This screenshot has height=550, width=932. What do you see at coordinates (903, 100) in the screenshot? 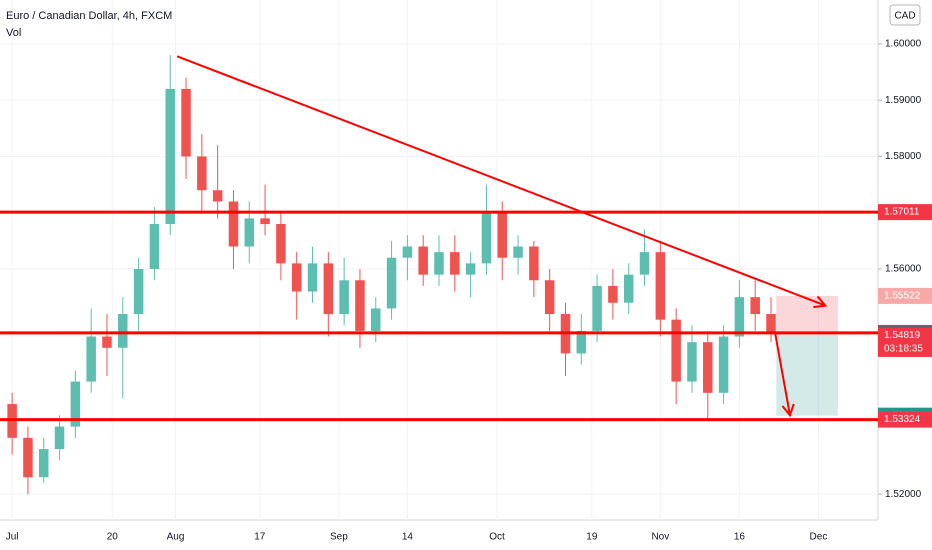
I see `y-tick-label: 1.59000` at bounding box center [903, 100].